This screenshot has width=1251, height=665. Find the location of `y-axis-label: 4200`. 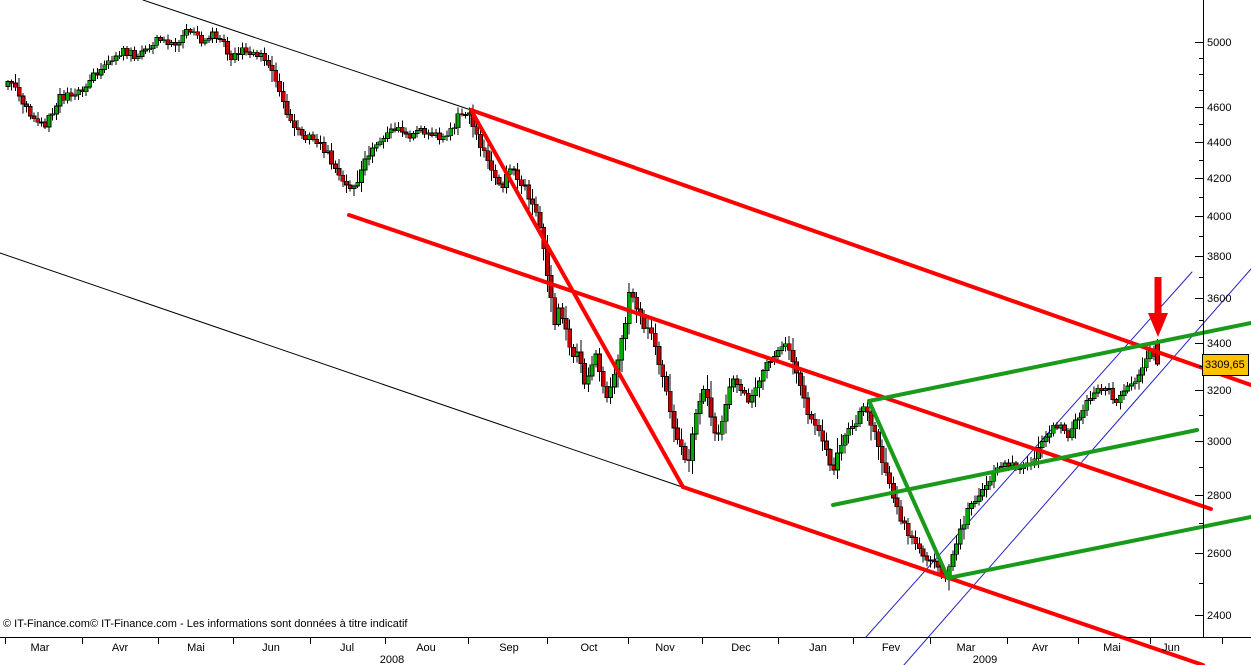

y-axis-label: 4200 is located at coordinates (1219, 179).